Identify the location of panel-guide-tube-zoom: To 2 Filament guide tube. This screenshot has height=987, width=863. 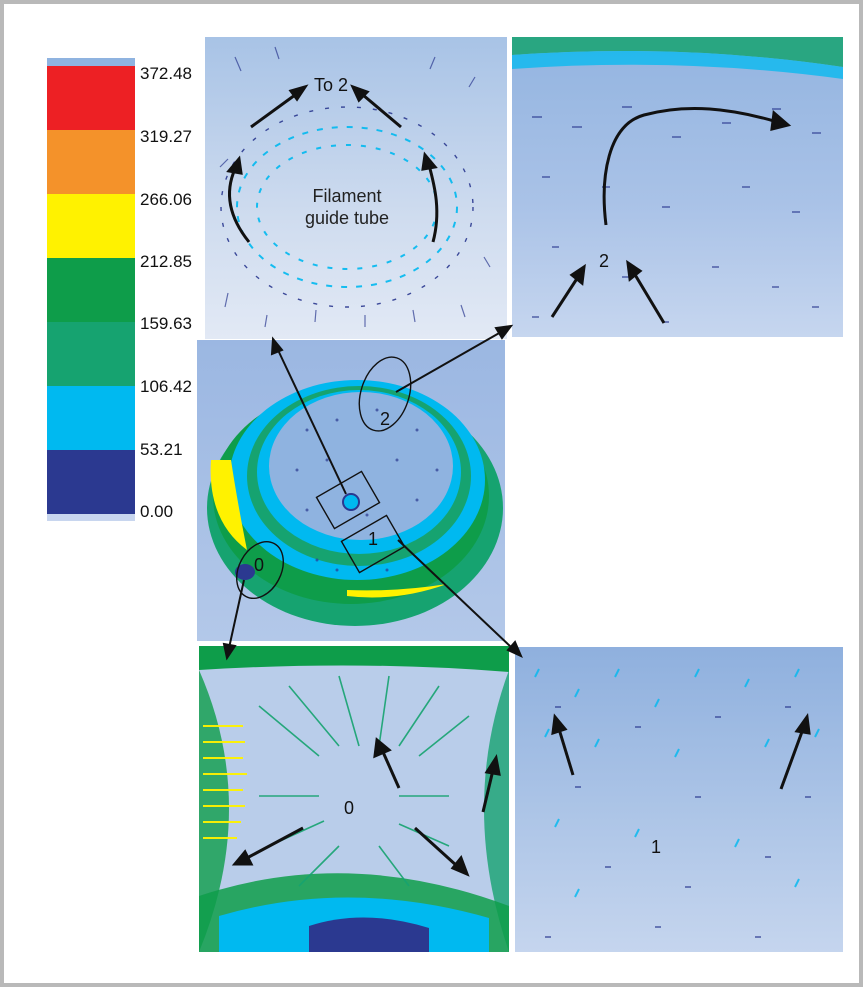
(356, 188).